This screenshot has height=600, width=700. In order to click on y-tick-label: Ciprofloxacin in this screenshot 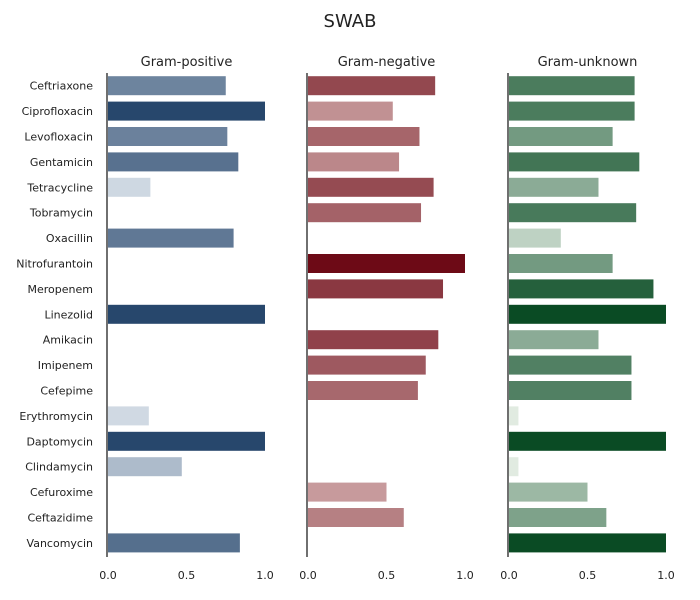, I will do `click(57, 111)`.